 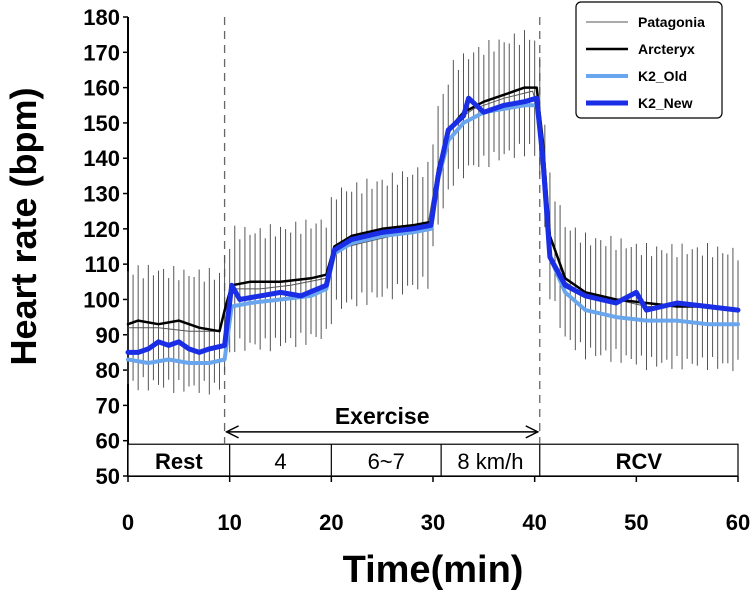 What do you see at coordinates (101, 123) in the screenshot?
I see `y-tick-label: 150` at bounding box center [101, 123].